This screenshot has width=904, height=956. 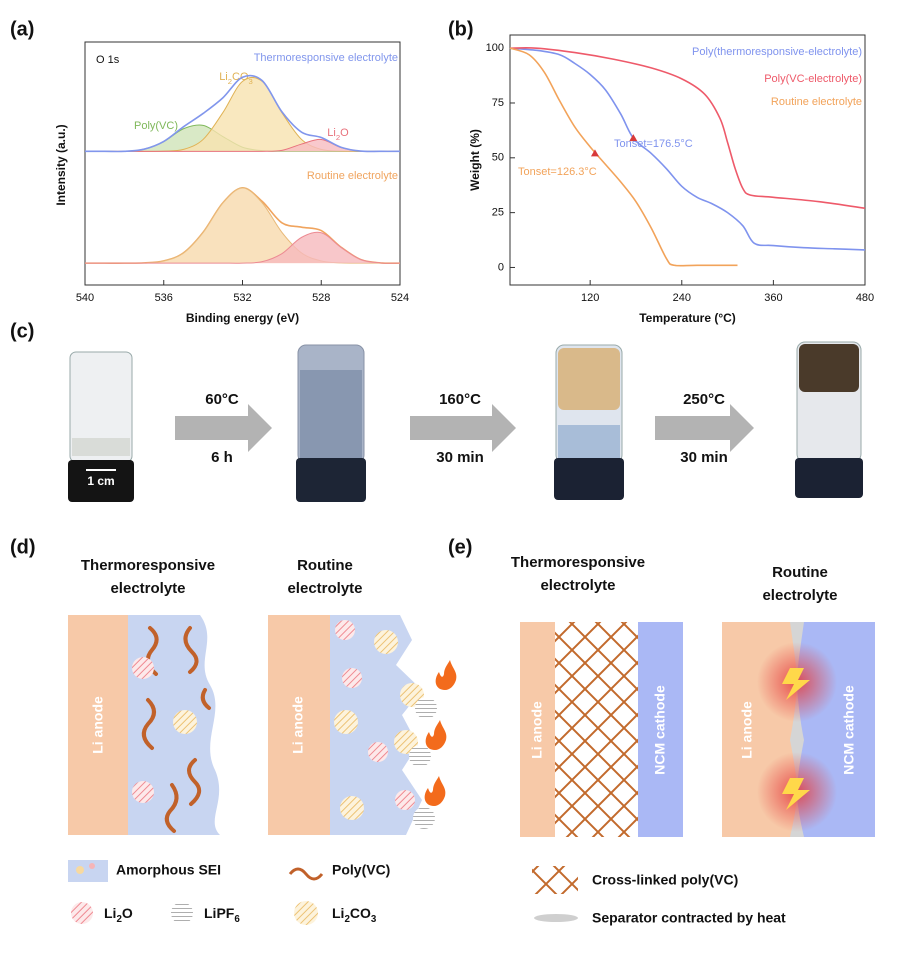 I want to click on crosslinked-network, so click(x=596, y=729).